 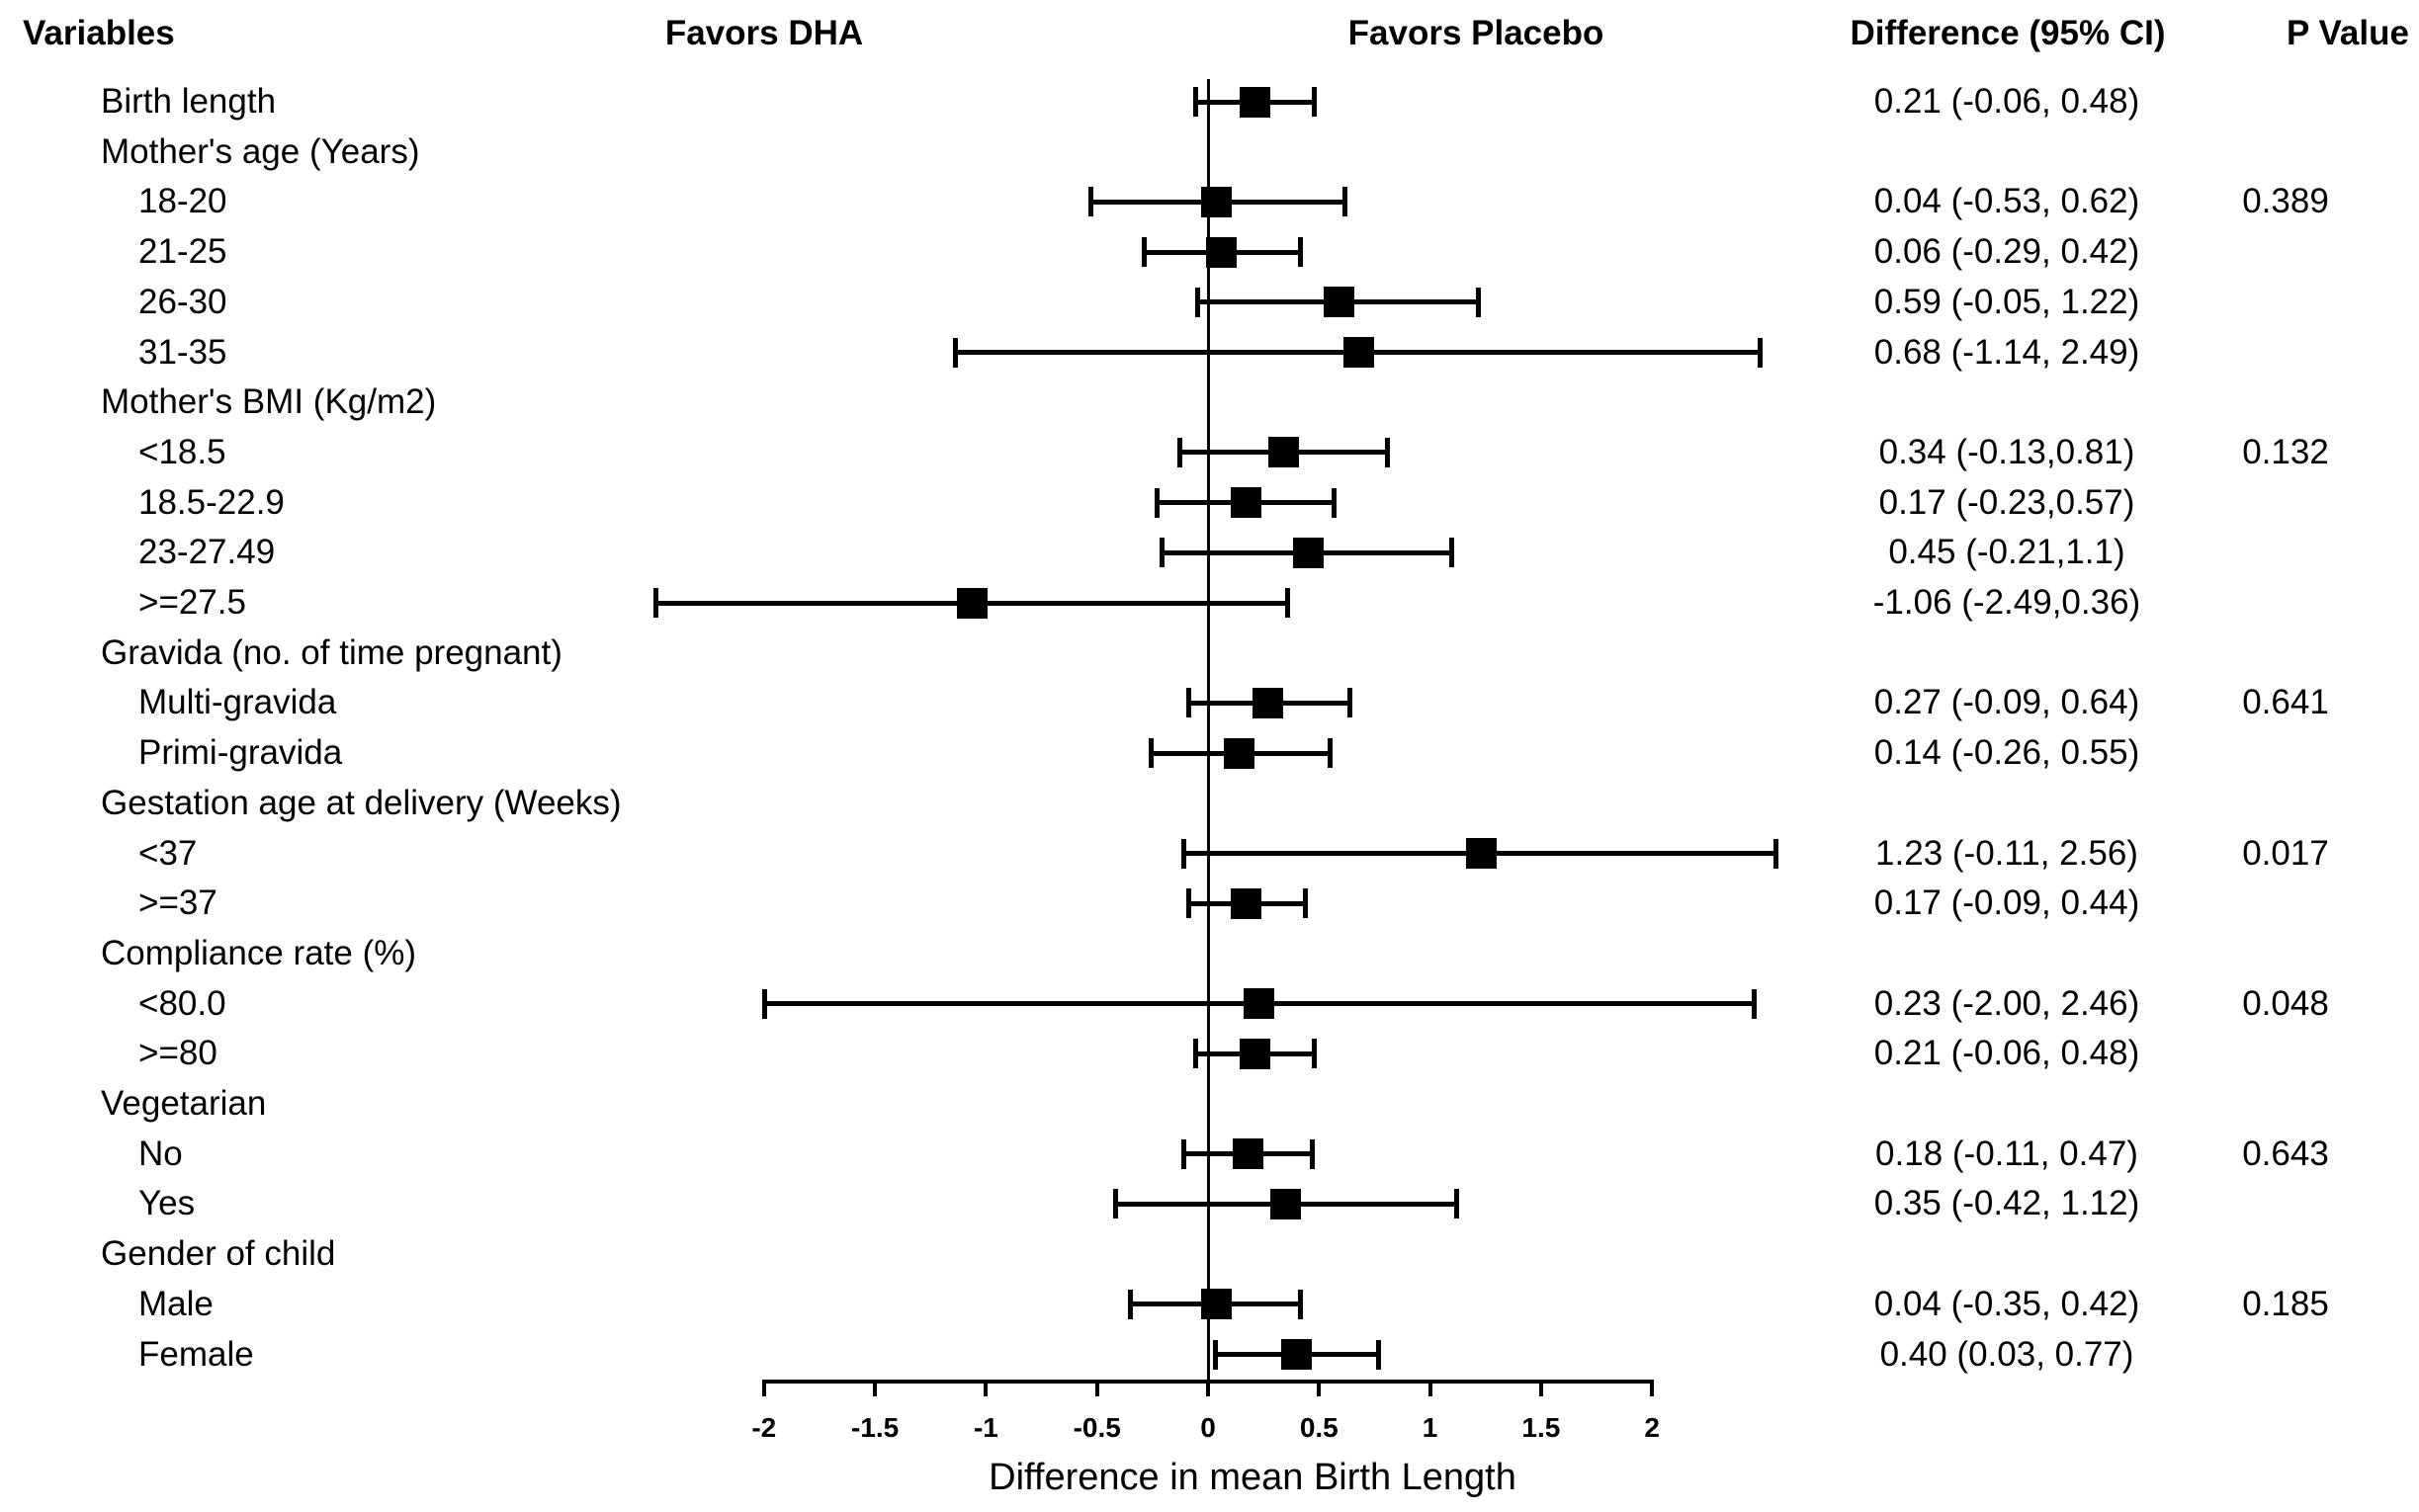 What do you see at coordinates (182, 1003) in the screenshot?
I see `variable-row-label: <80.0` at bounding box center [182, 1003].